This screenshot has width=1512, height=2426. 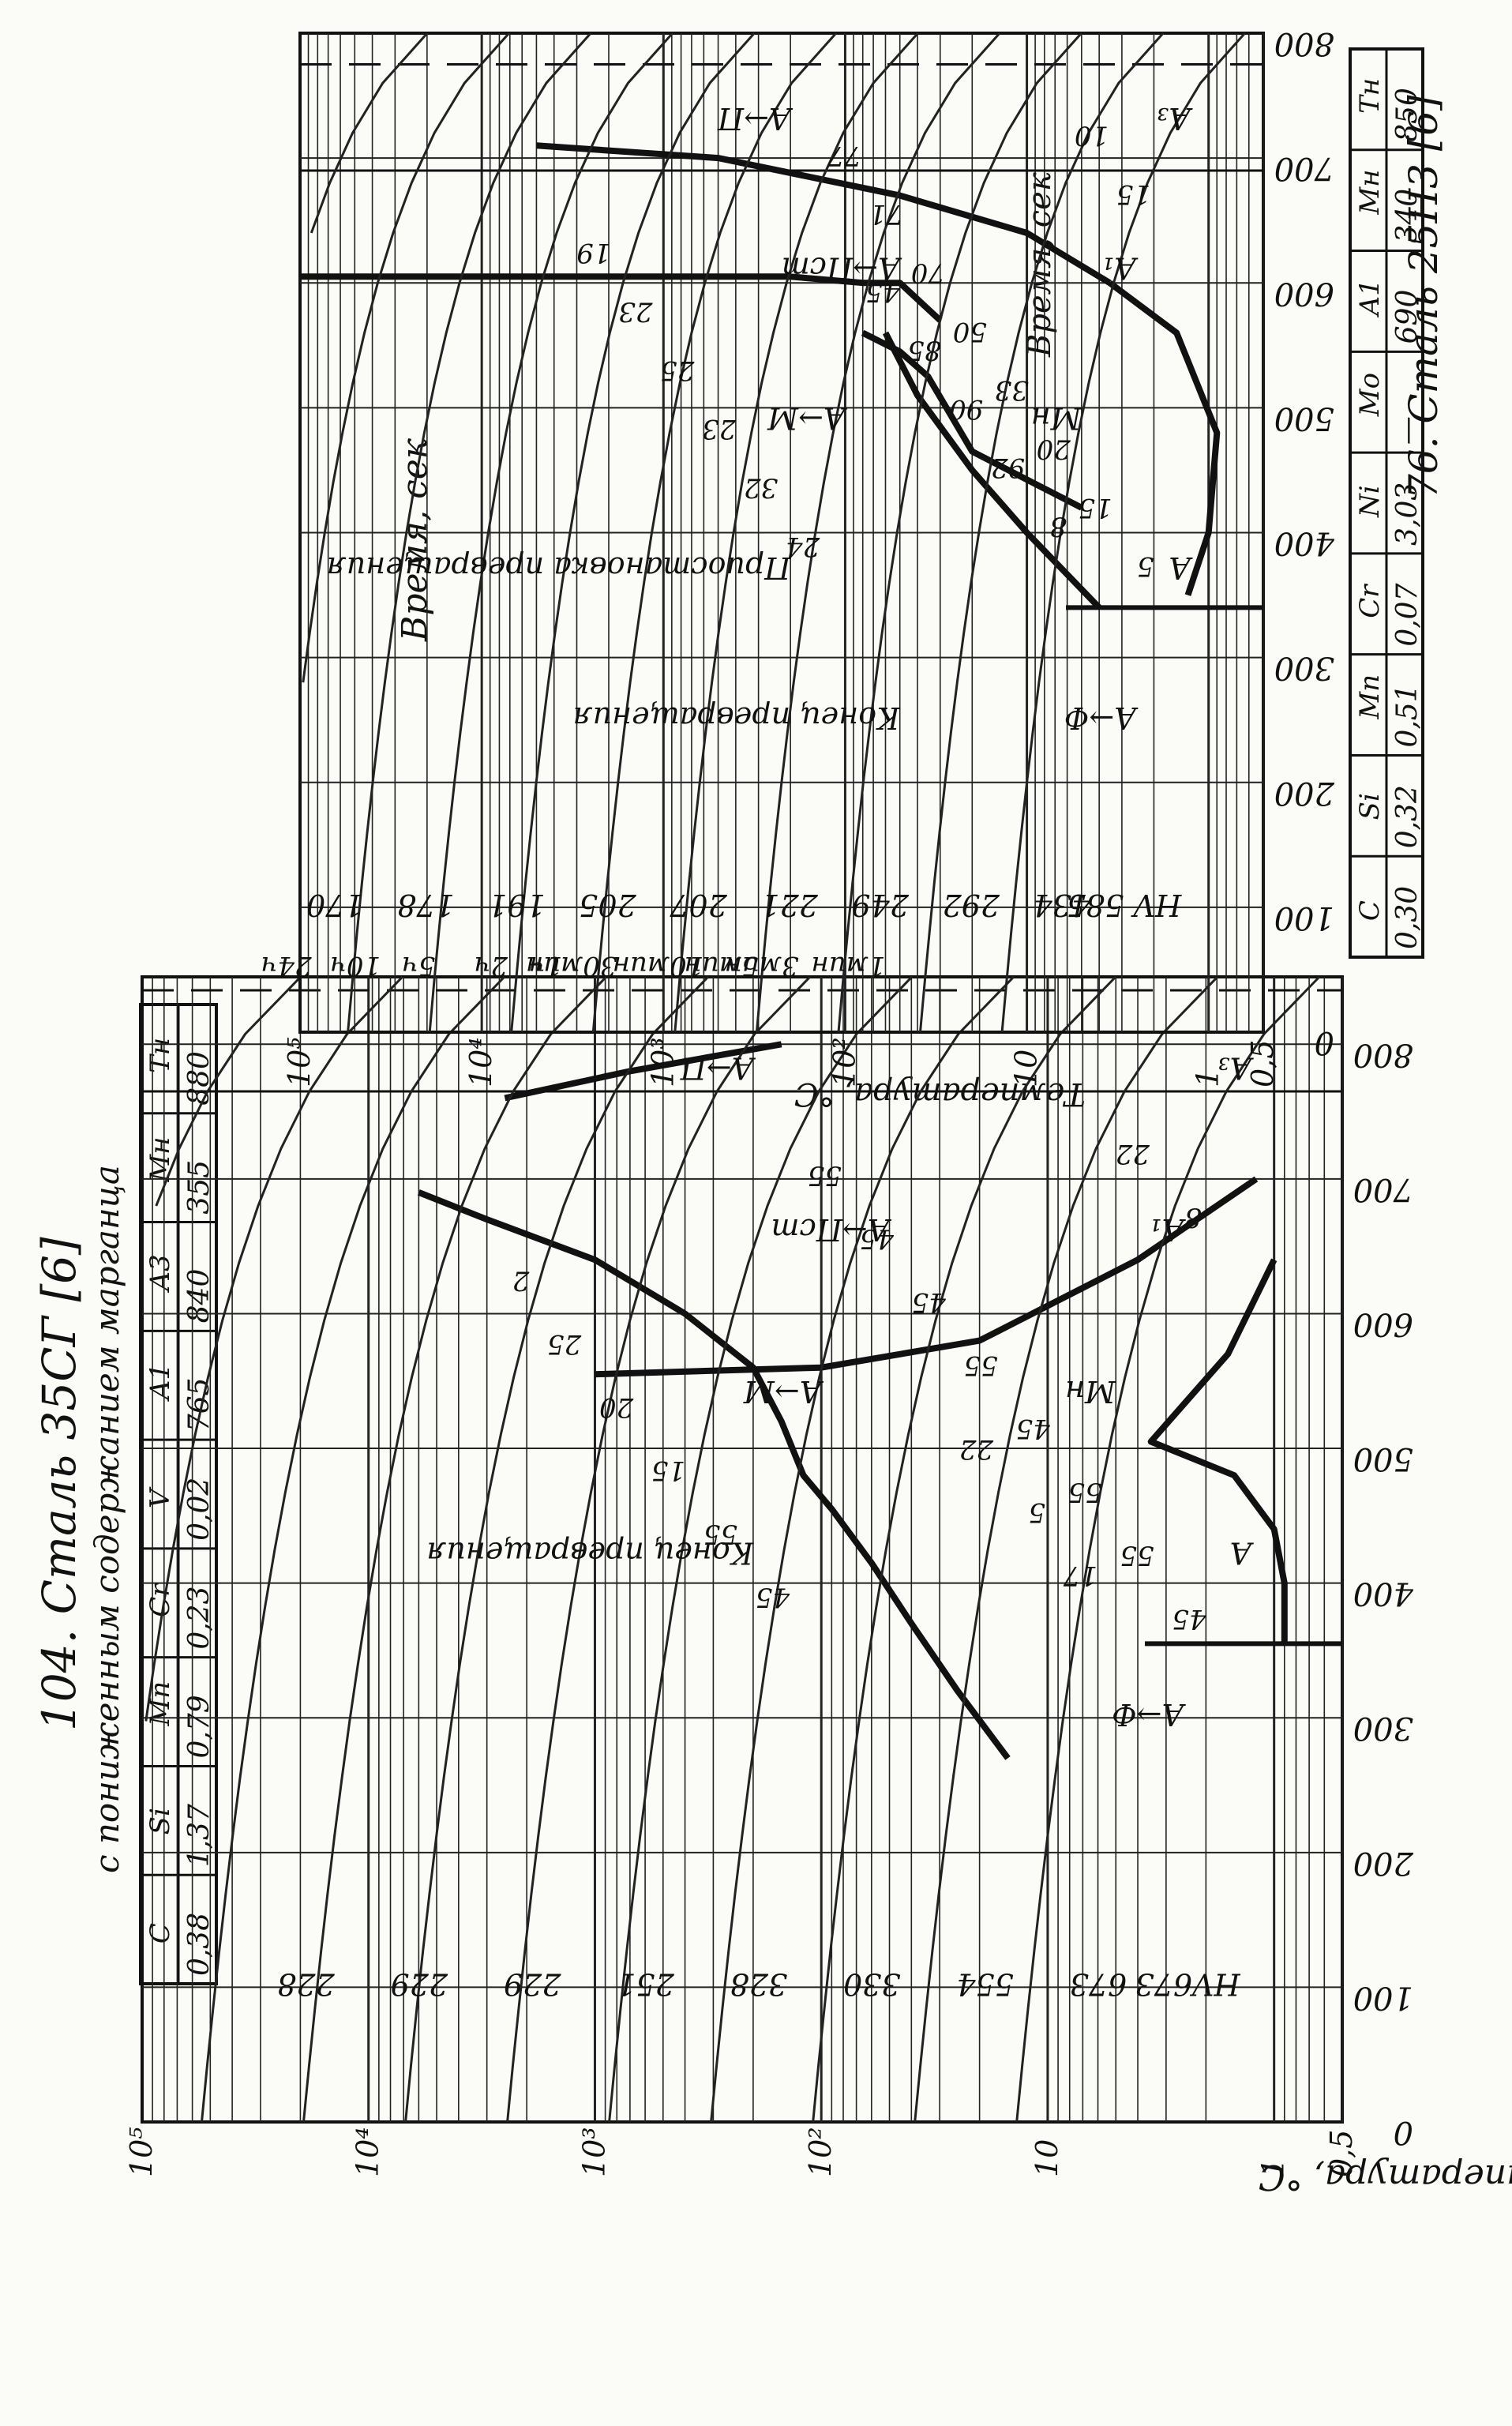 What do you see at coordinates (1027, 1068) in the screenshot?
I see `x-tick-label: 10` at bounding box center [1027, 1068].